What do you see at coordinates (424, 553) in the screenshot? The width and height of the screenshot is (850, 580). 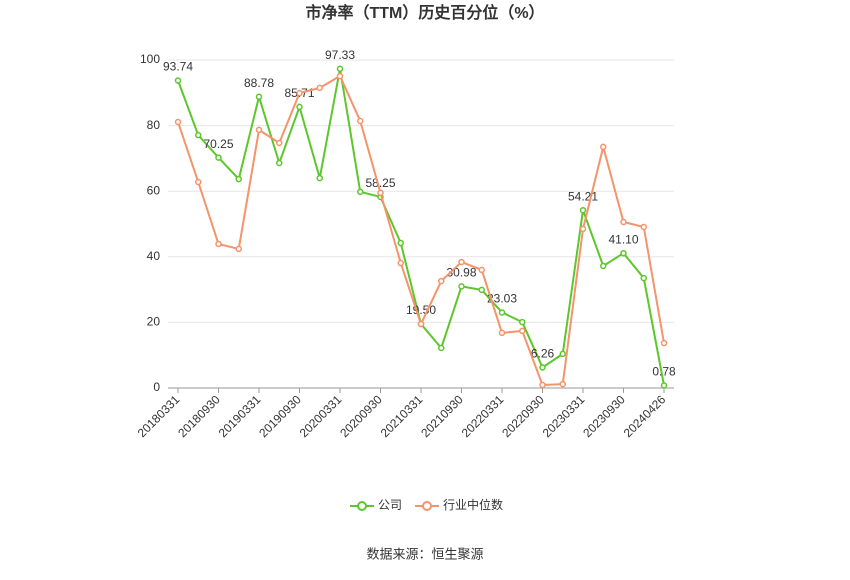 I see `source: 数据来源：恒生聚源` at bounding box center [424, 553].